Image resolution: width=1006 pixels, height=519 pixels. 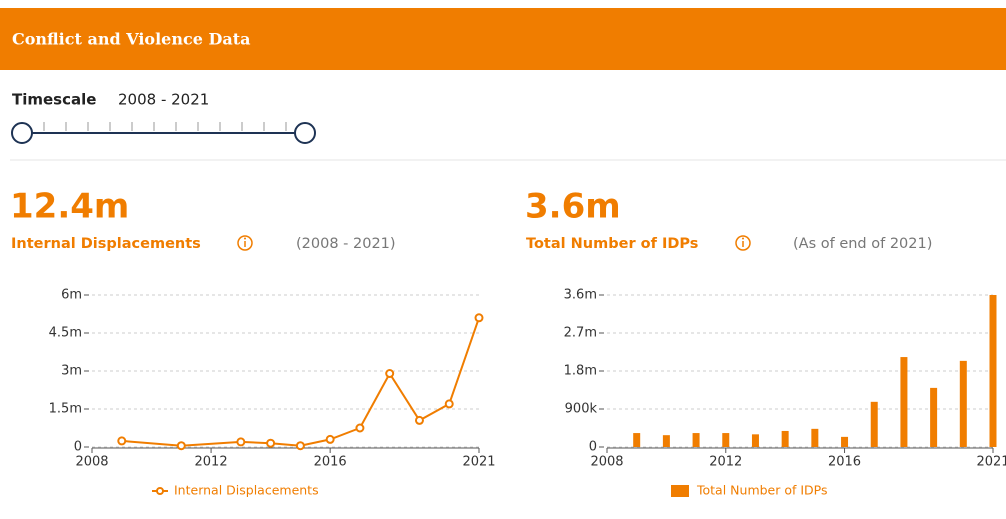 What do you see at coordinates (69, 207) in the screenshot?
I see `headline-value: 12.4m` at bounding box center [69, 207].